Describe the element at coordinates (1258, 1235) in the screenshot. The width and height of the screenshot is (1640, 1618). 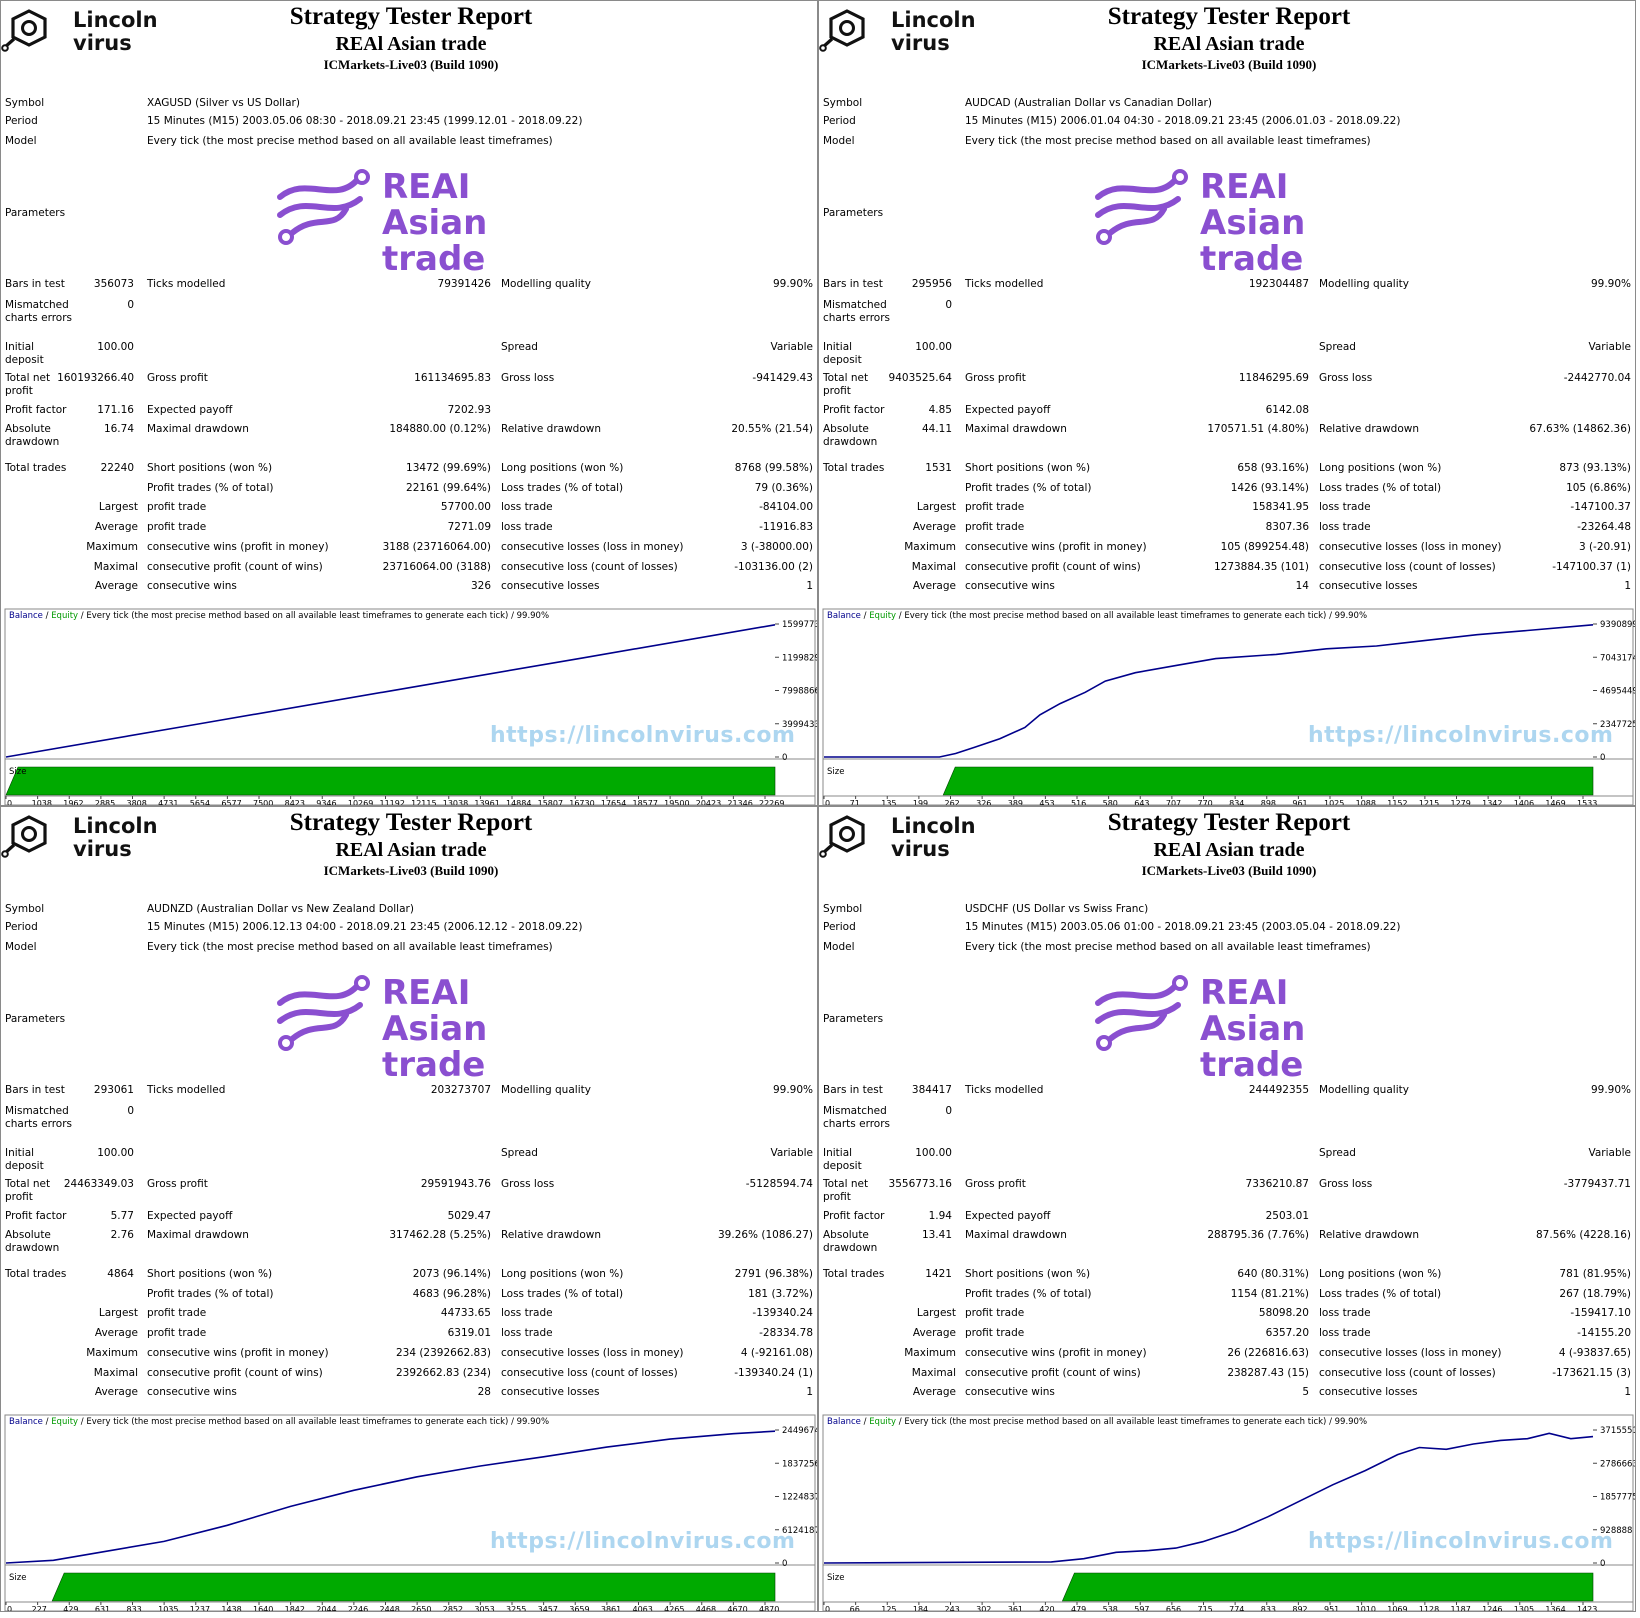
I see `maximal-drawdown-value: 288795.36 (7.76%)` at that location.